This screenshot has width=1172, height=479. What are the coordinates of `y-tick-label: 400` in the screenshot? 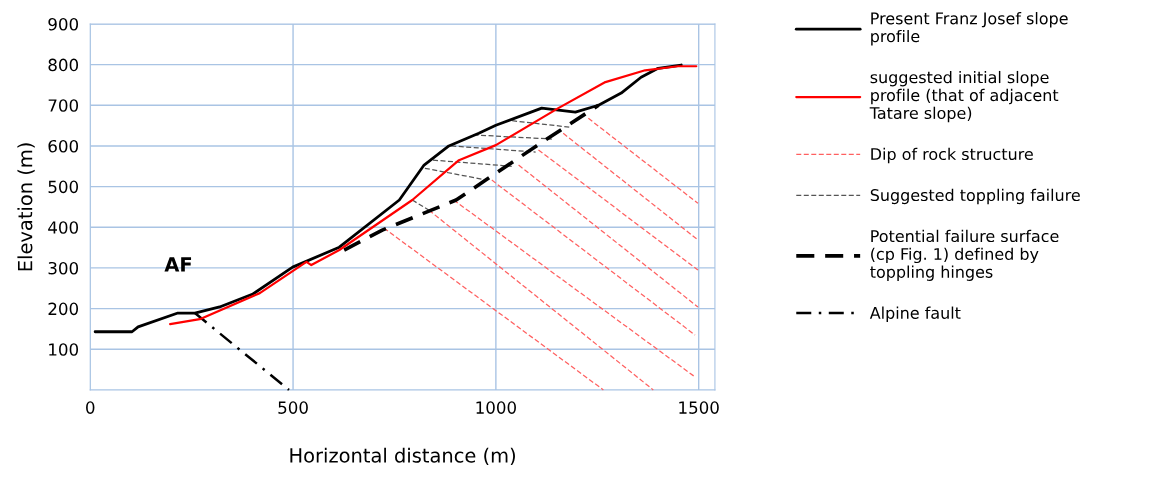 It's located at (63, 227).